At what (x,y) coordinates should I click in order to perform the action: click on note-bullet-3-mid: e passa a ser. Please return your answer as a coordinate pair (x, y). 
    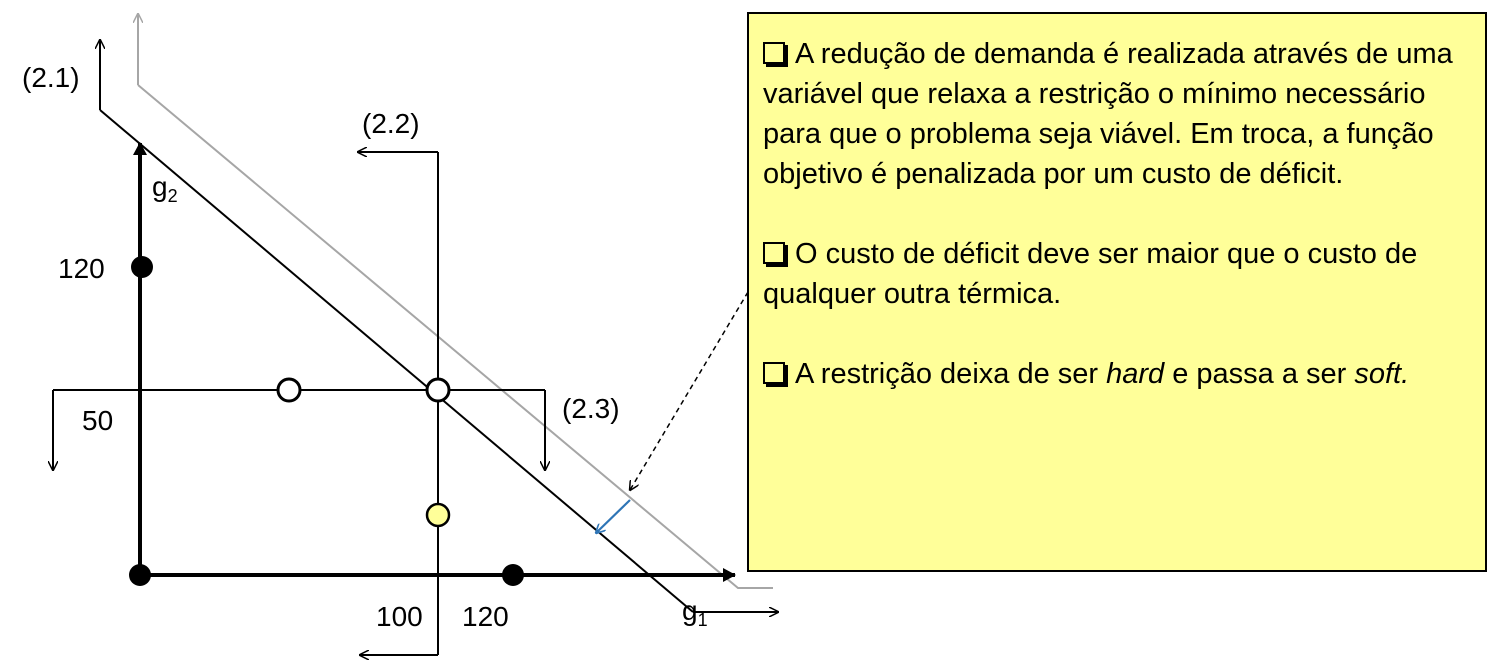
    Looking at the image, I should click on (1259, 374).